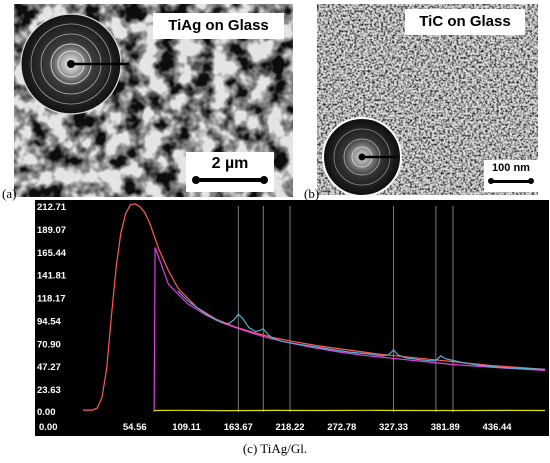 The width and height of the screenshot is (550, 463). I want to click on scale-bar-a-label: 2 µm, so click(230, 163).